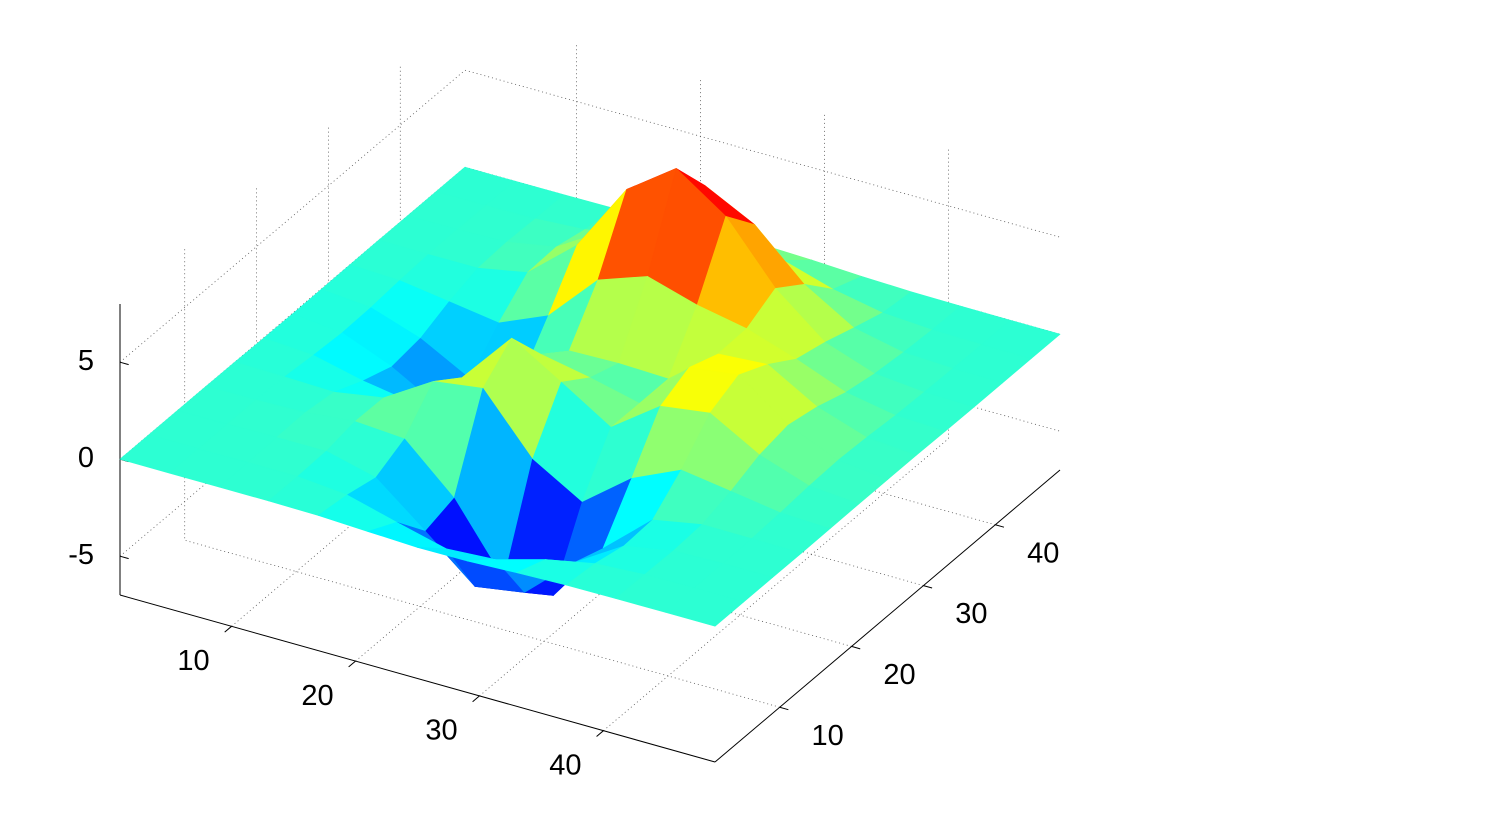  I want to click on x-axis, so click(417, 678).